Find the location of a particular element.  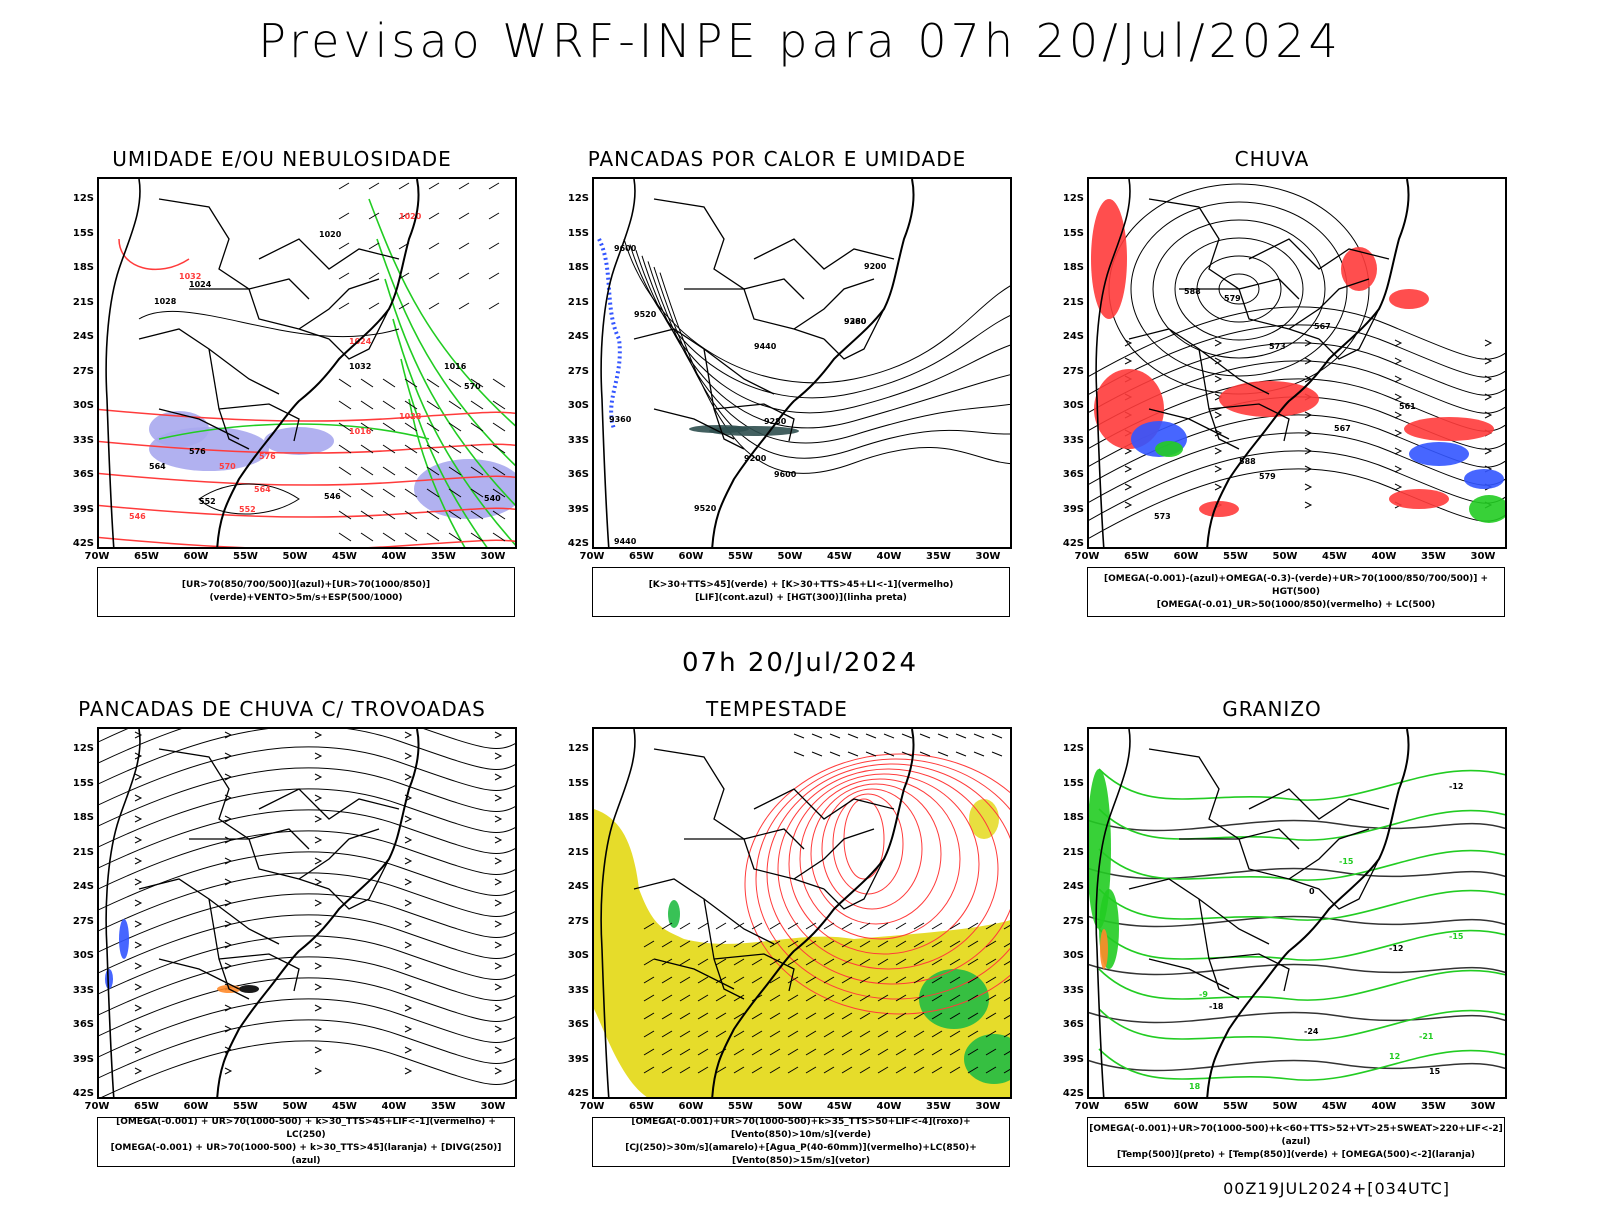

contour-label: 18 is located at coordinates (1195, 1086).